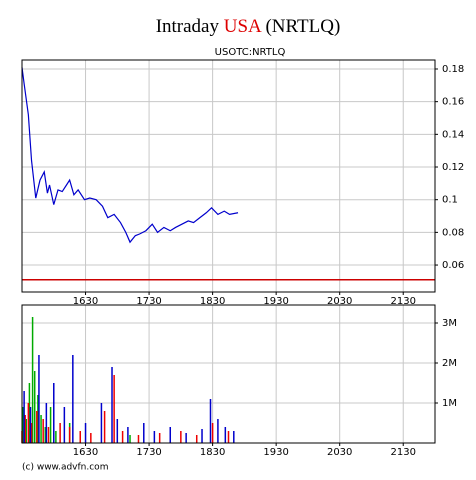 This screenshot has width=476, height=480. What do you see at coordinates (453, 167) in the screenshot?
I see `y-tick-label: 0.12` at bounding box center [453, 167].